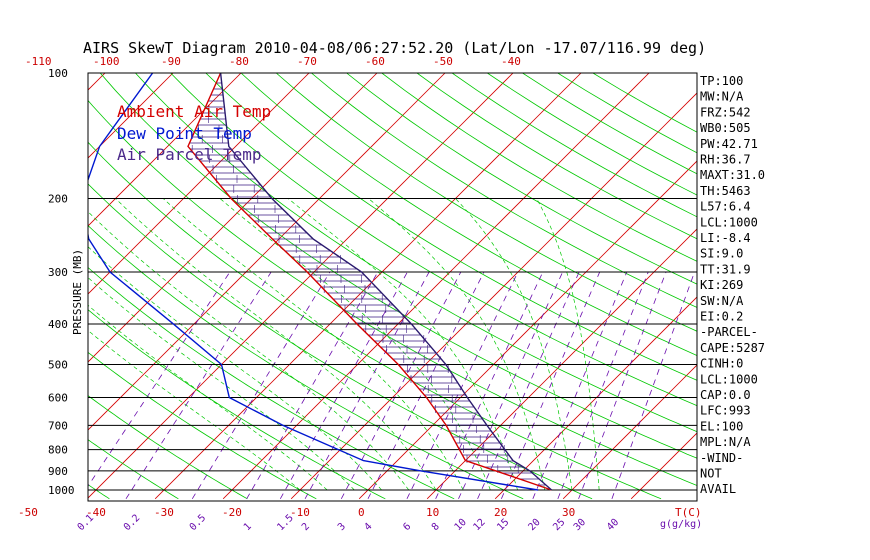 This screenshot has width=870, height=560. I want to click on pressure-tick-label: 300, so click(58, 272).